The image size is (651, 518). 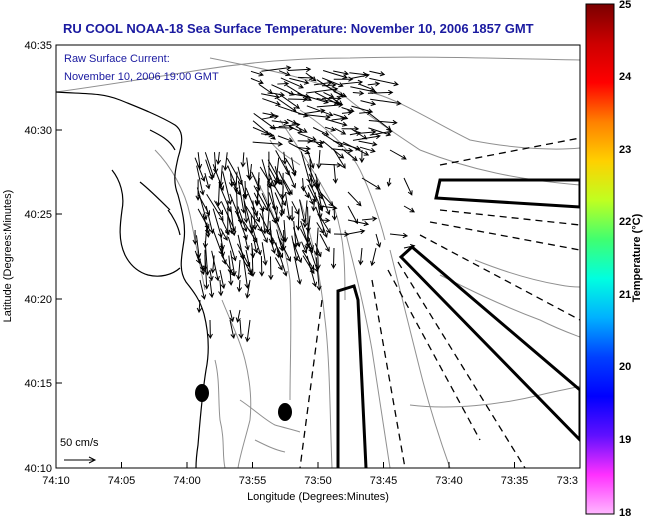 I want to click on x-tick-label: 74:00, so click(x=187, y=481).